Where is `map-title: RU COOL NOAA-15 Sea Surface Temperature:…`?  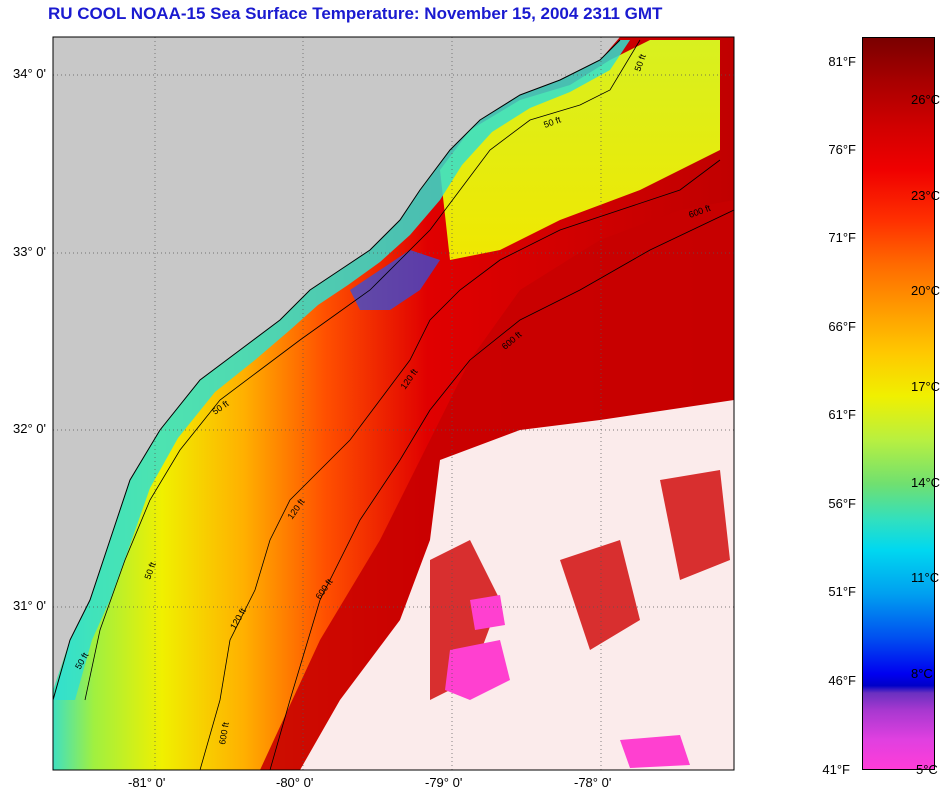 map-title: RU COOL NOAA-15 Sea Surface Temperature:… is located at coordinates (355, 13).